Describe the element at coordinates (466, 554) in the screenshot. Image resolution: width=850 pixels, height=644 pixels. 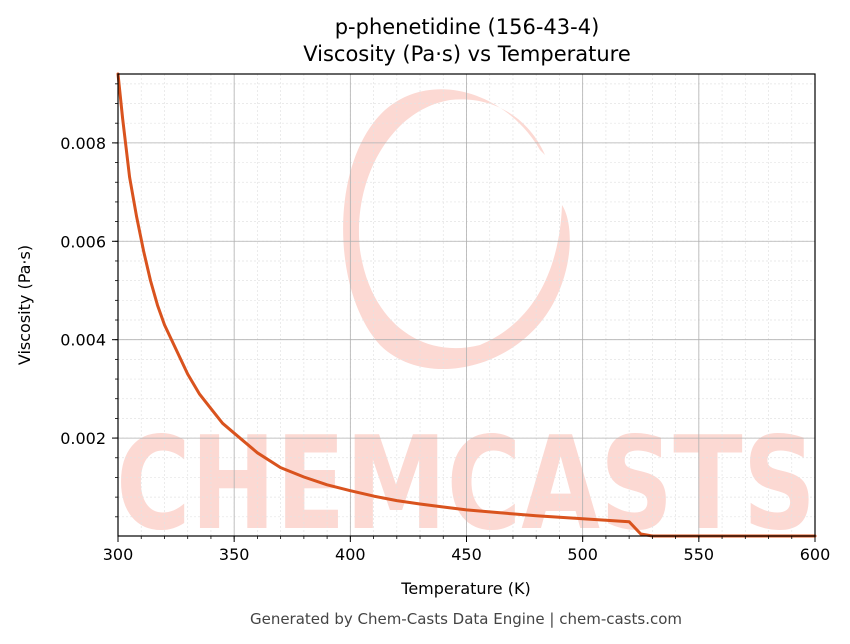
I see `x-tick-label: 450` at that location.